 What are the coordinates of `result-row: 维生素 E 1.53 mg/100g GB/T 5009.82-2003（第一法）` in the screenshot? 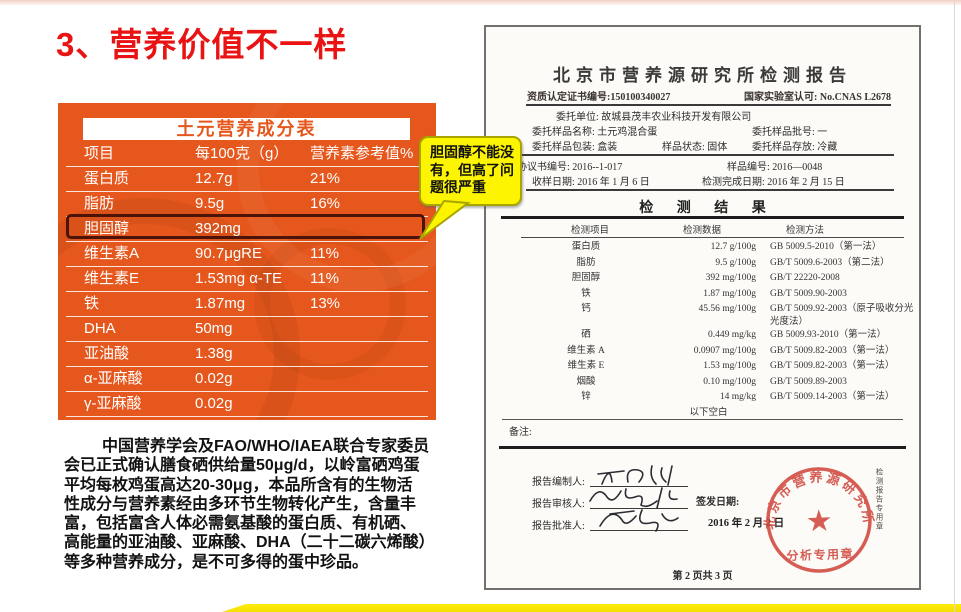 It's located at (731, 366).